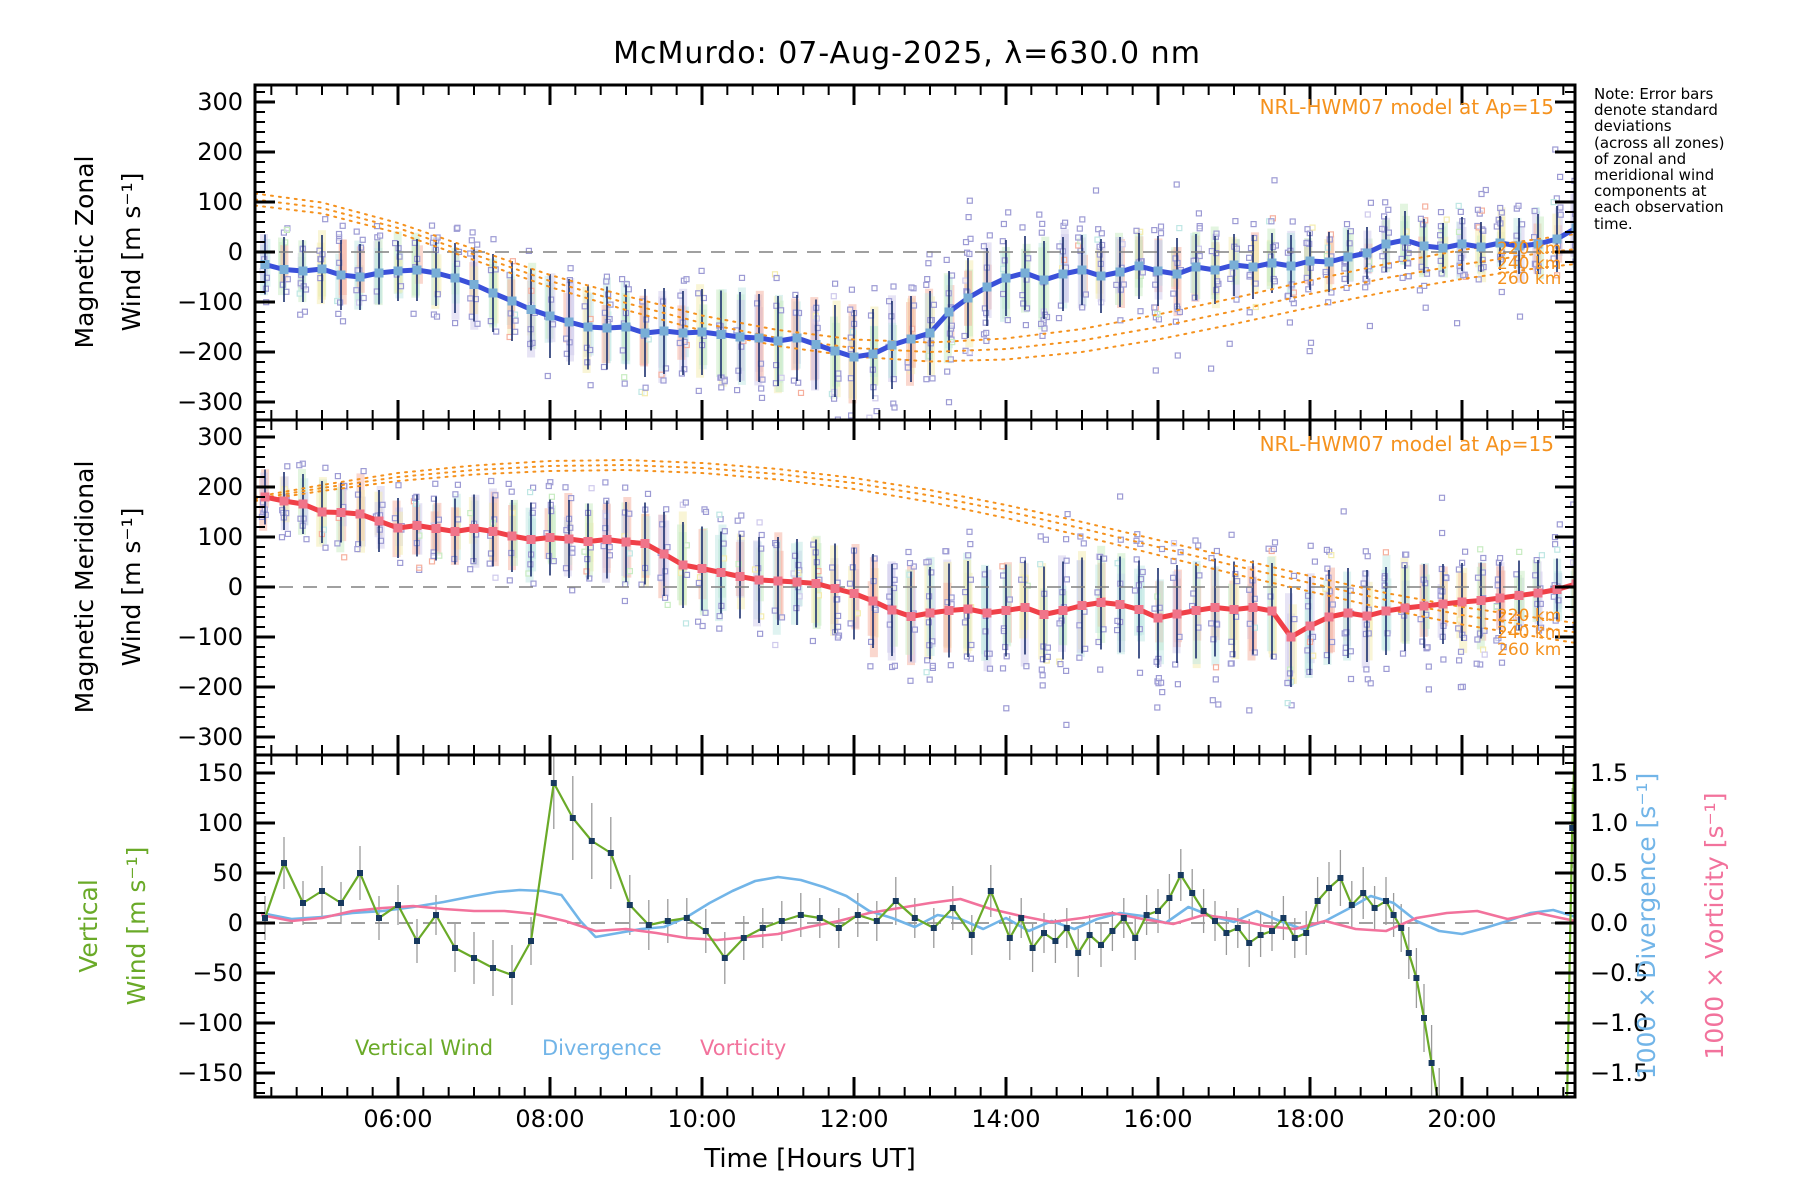  I want to click on magnetic-meridional-mean-line, so click(919, 567).